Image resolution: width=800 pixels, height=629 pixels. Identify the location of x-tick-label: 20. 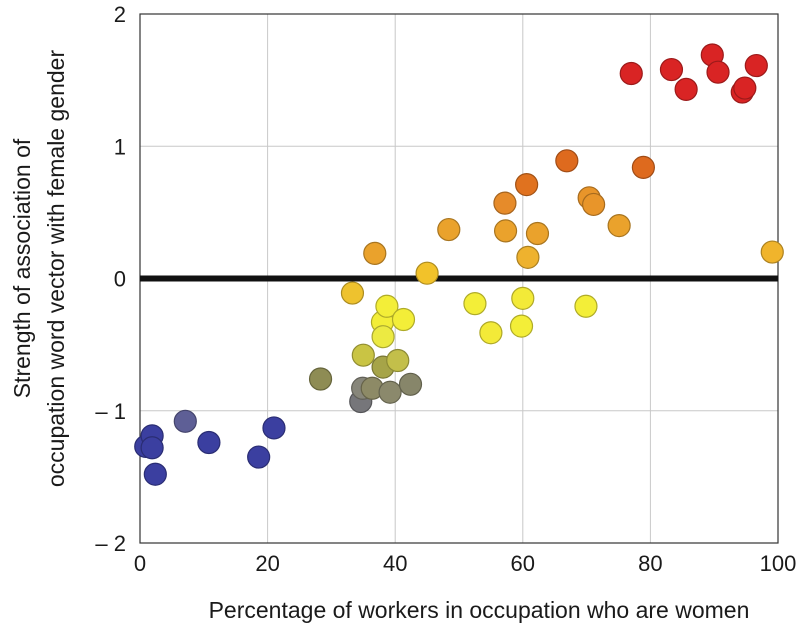
(267, 563).